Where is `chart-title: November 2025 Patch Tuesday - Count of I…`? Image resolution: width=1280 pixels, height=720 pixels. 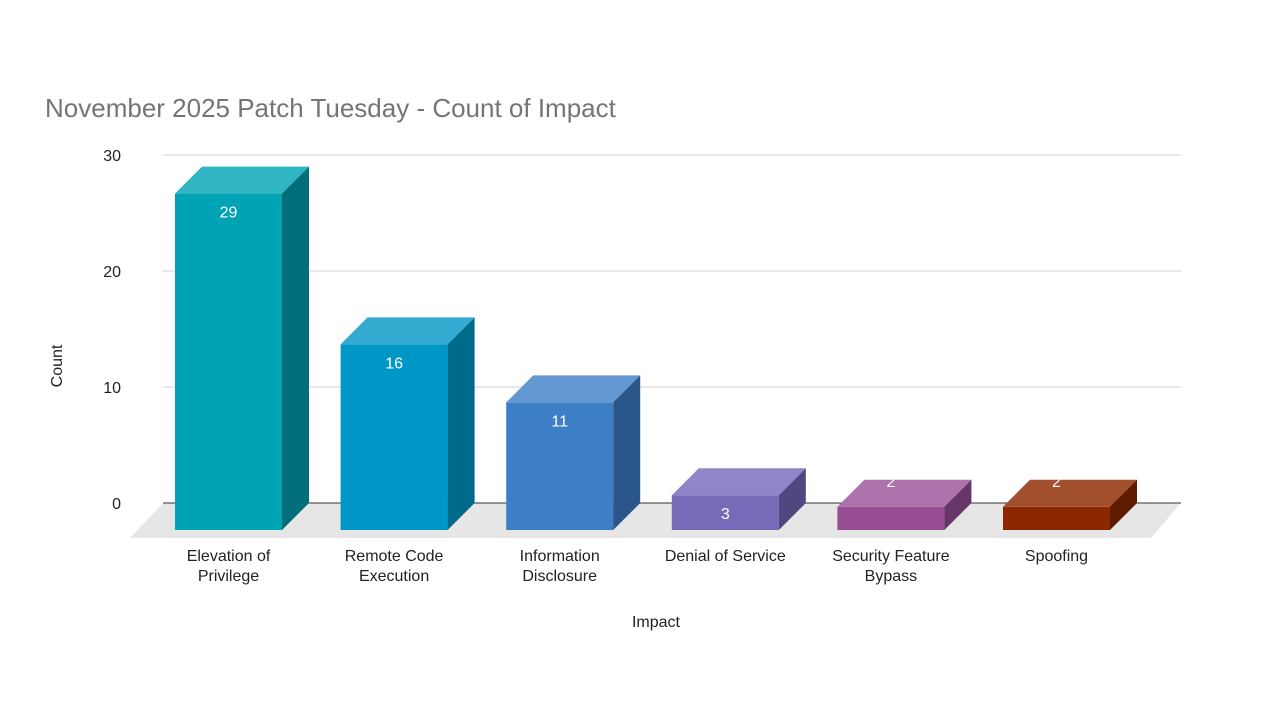
chart-title: November 2025 Patch Tuesday - Count of I… is located at coordinates (331, 108).